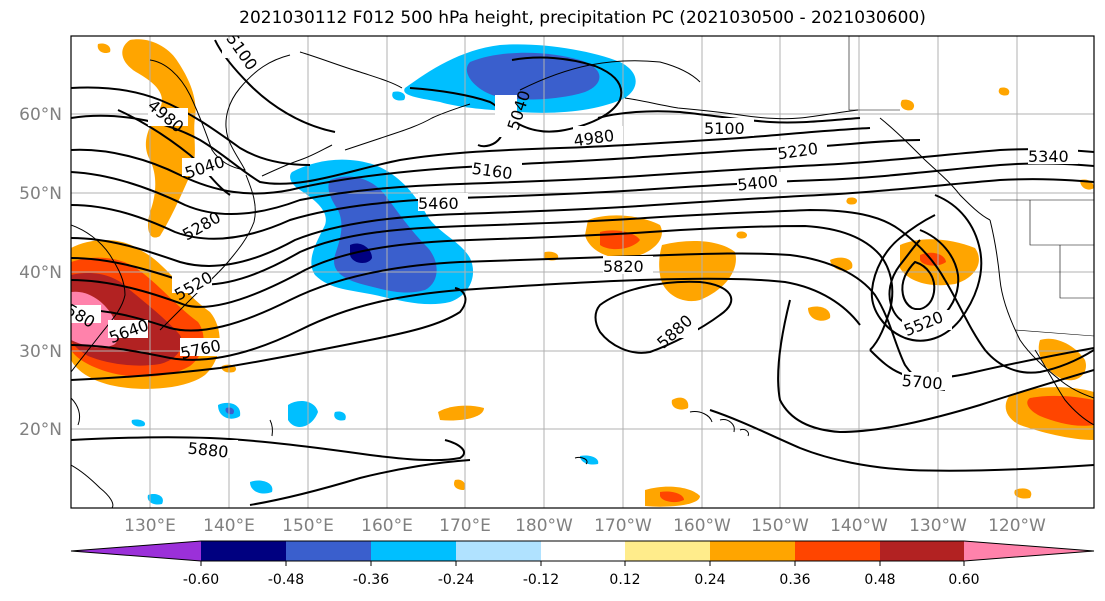  I want to click on colorbar-tick: -0.36, so click(371, 580).